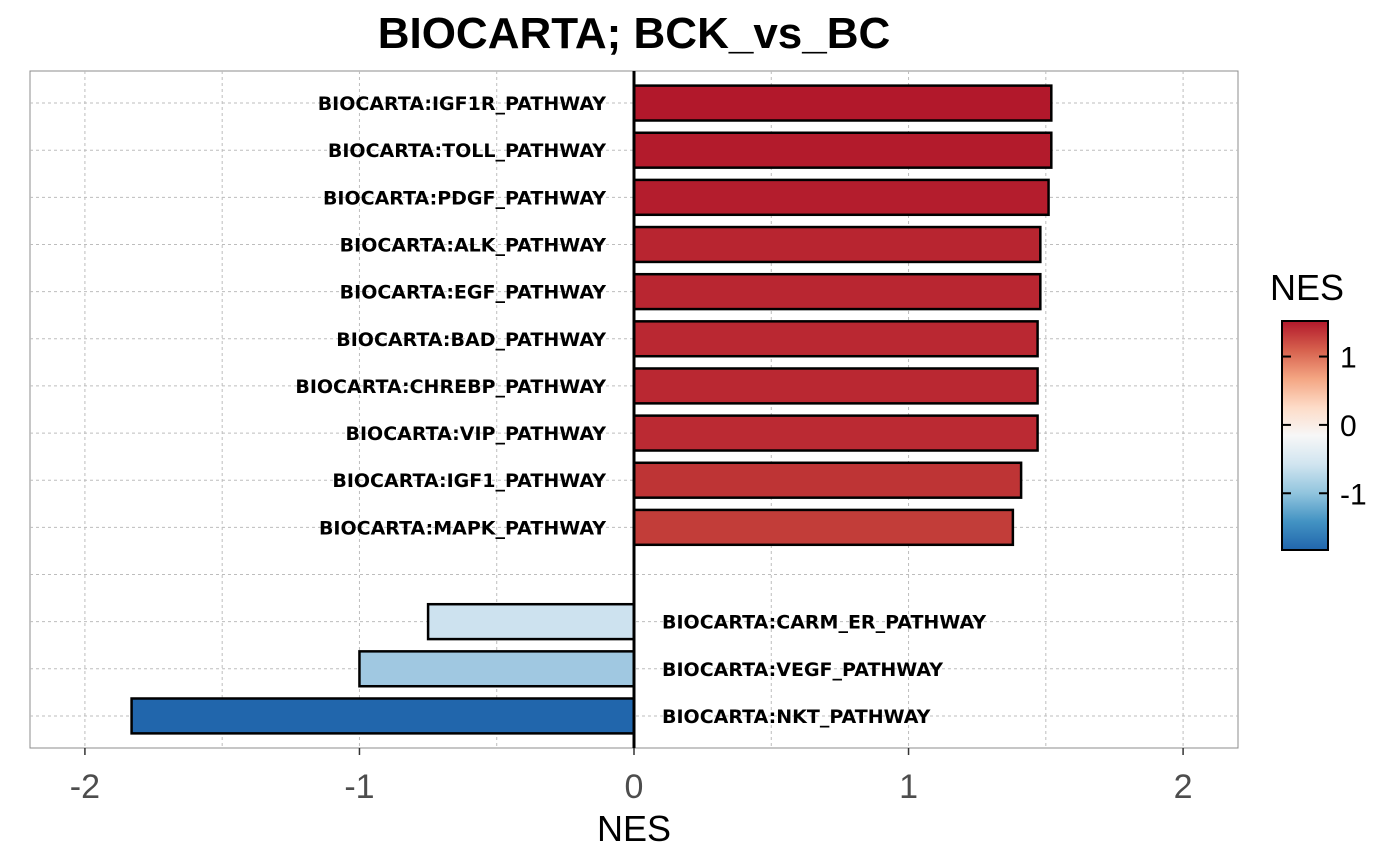 The image size is (1400, 865). What do you see at coordinates (473, 293) in the screenshot?
I see `bar-label: BIOCARTA:EGF_PATHWAY` at bounding box center [473, 293].